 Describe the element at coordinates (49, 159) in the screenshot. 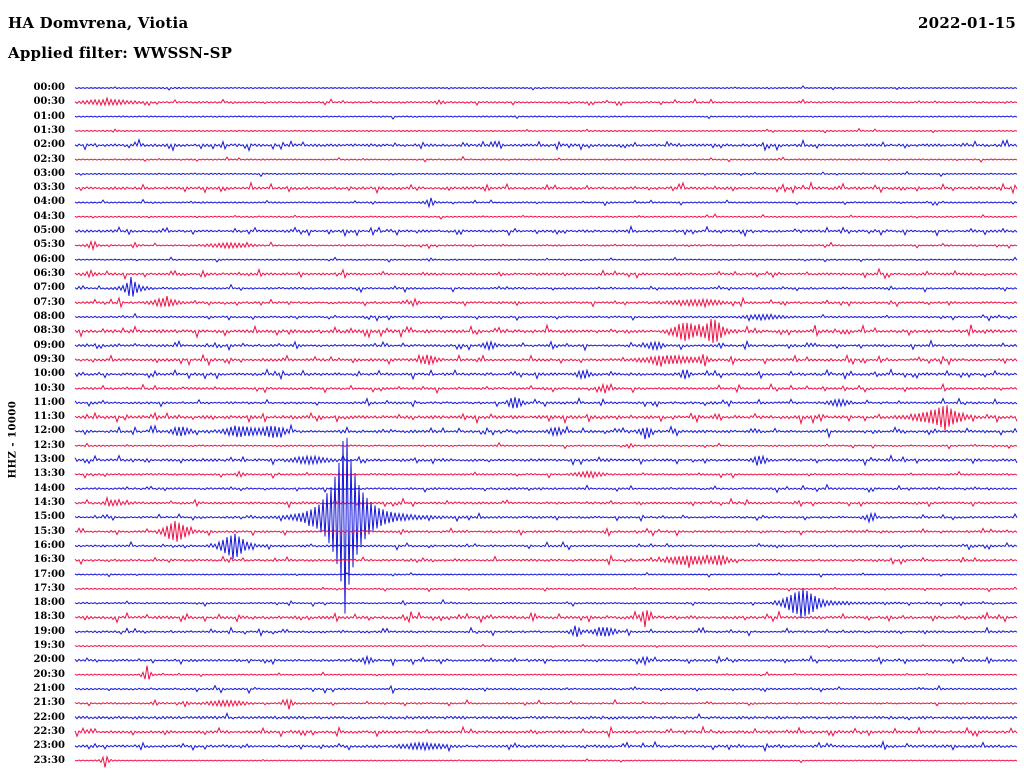

I see `row-time-label: 02:30` at that location.